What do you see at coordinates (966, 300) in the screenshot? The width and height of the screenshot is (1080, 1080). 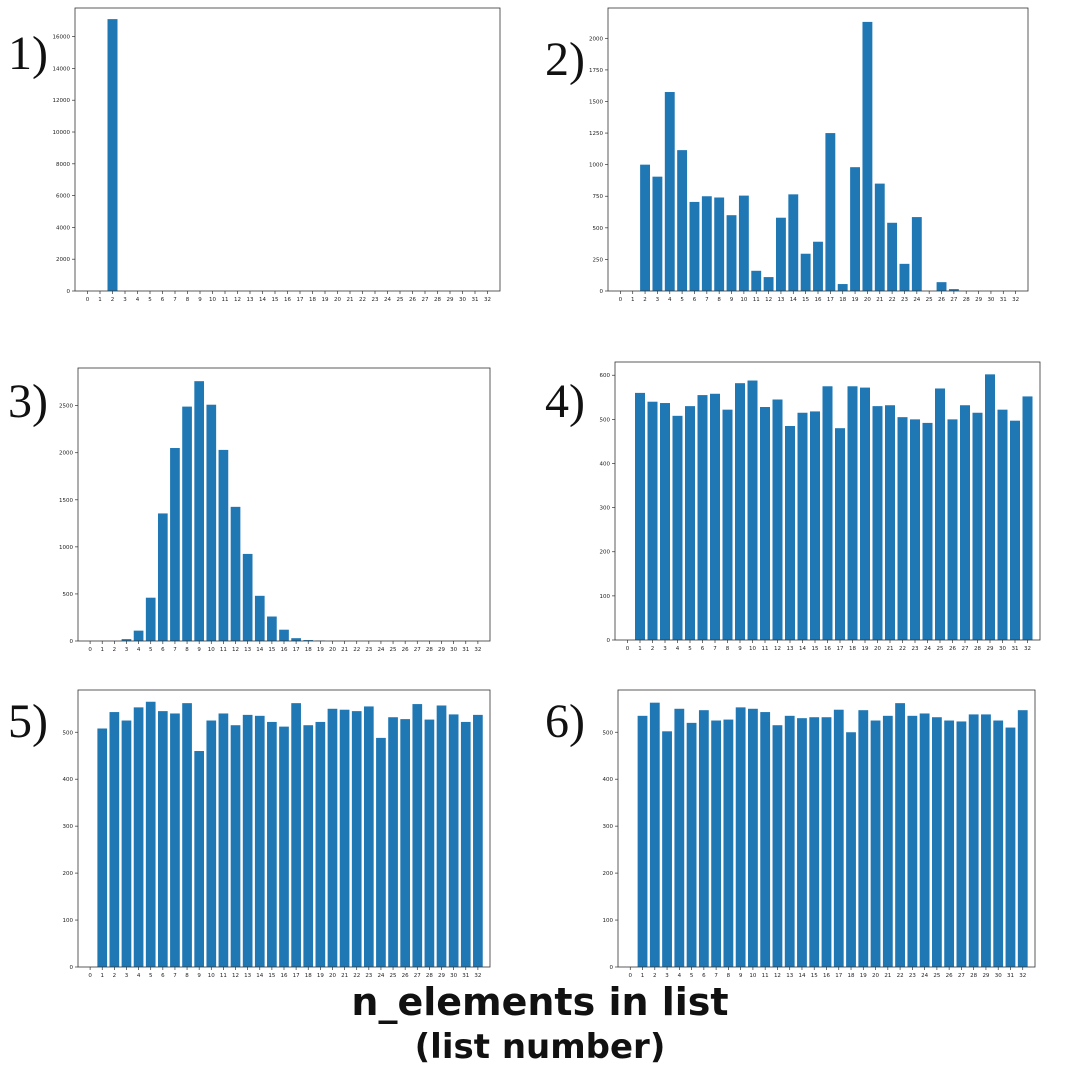 I see `x-tick-label: 28` at bounding box center [966, 300].